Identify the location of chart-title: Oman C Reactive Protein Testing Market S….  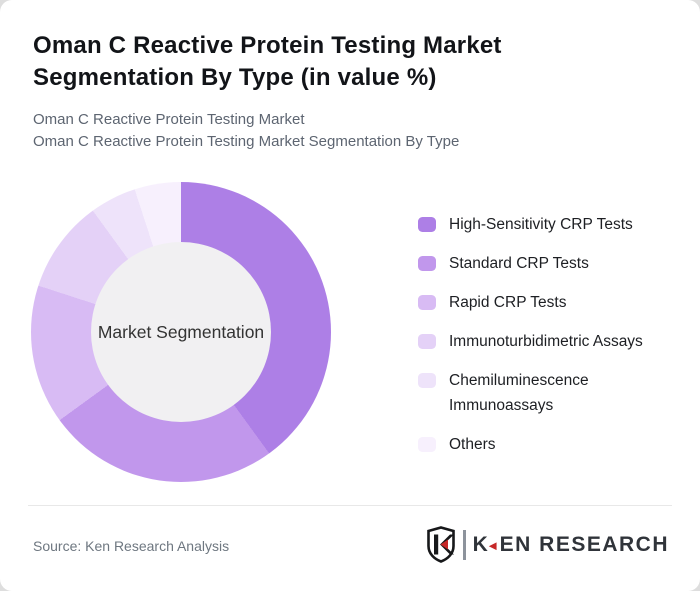
(267, 61).